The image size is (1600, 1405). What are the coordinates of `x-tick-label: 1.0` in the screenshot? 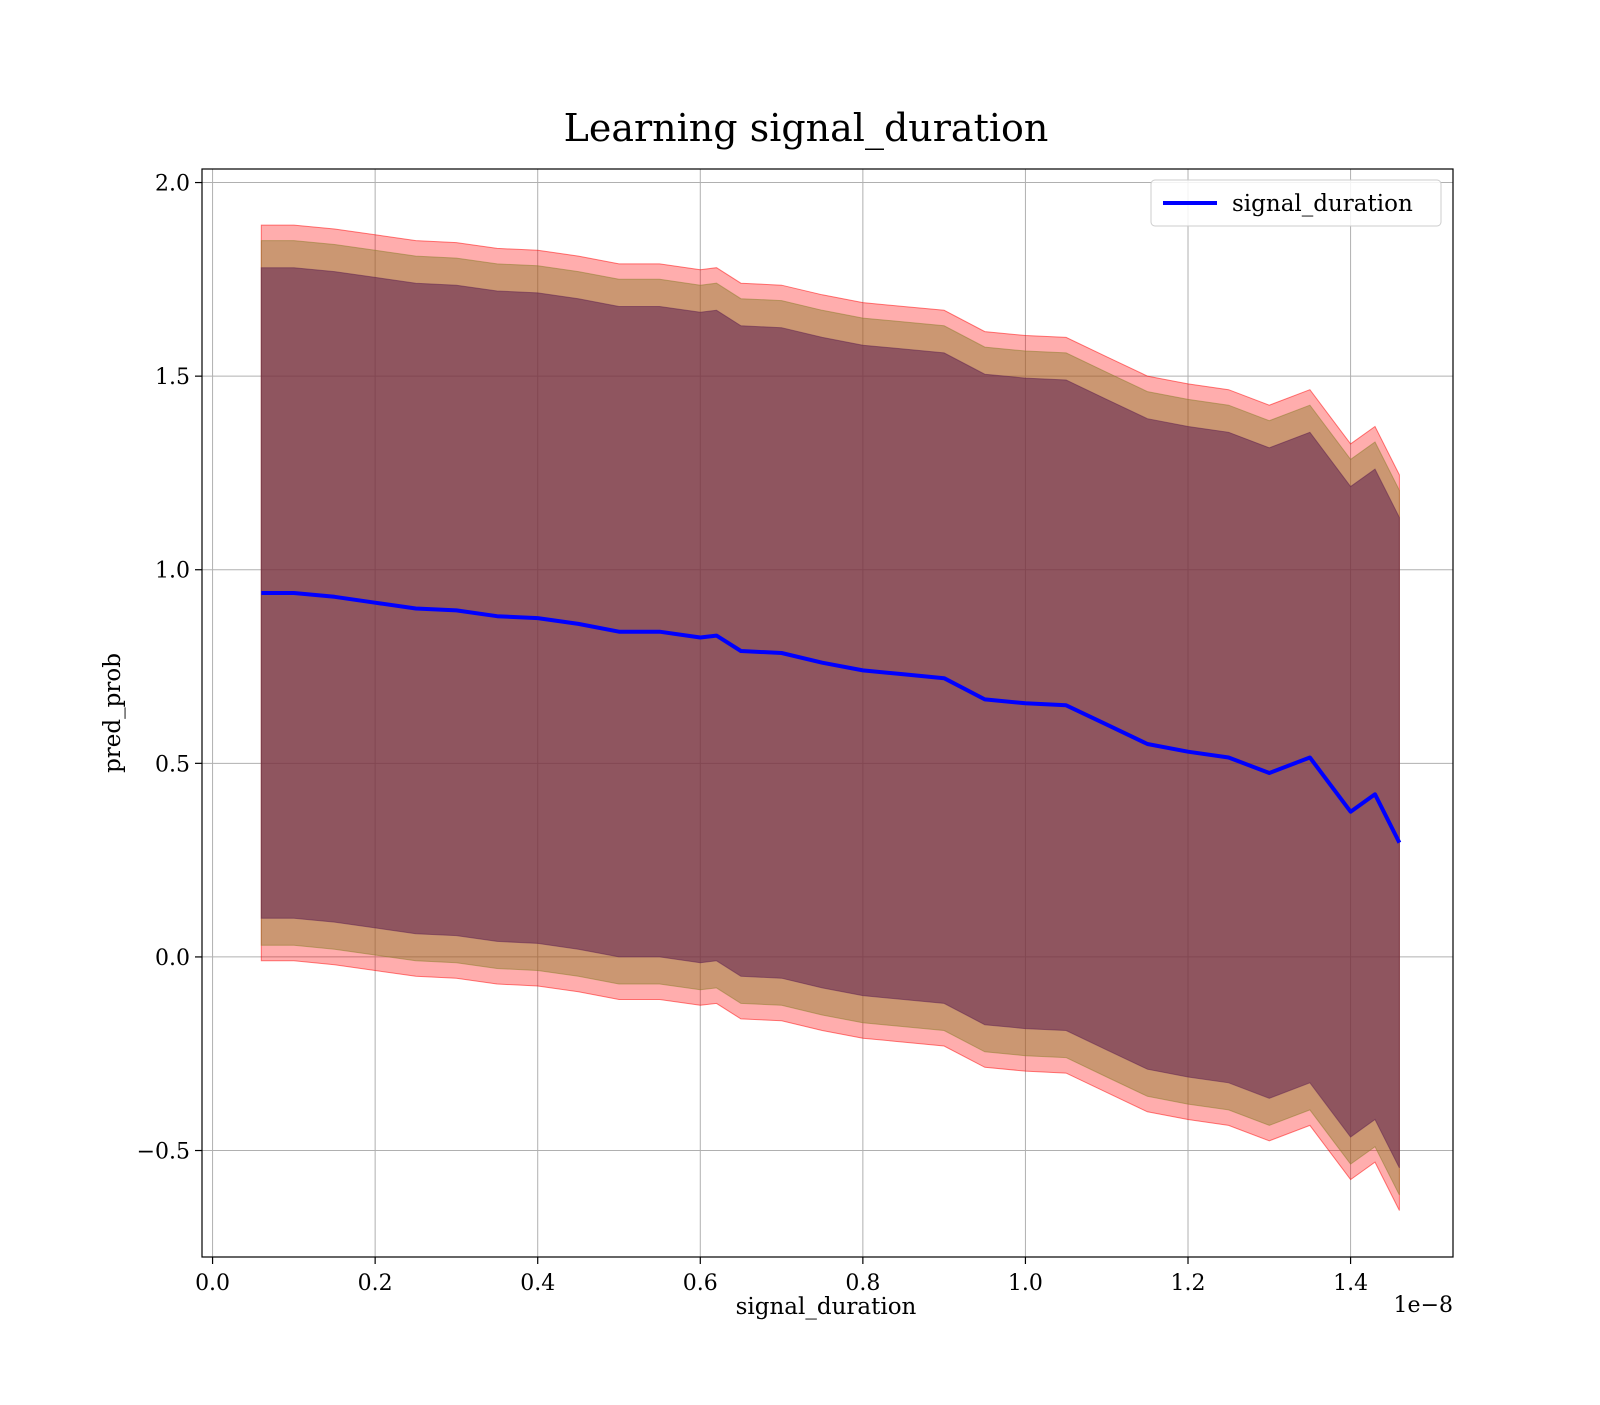 It's located at (1025, 1283).